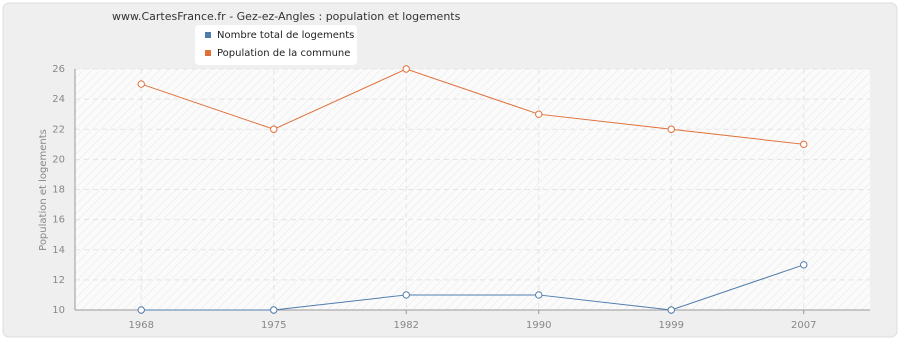 This screenshot has height=340, width=900. I want to click on y-axis-label: Population et logements, so click(43, 190).